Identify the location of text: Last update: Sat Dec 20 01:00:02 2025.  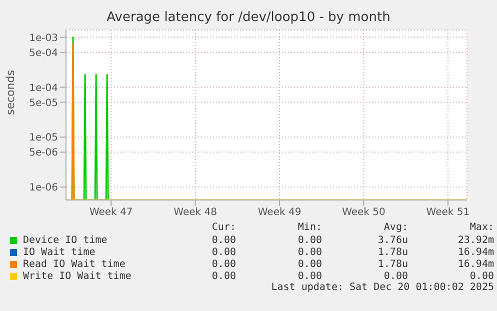
(382, 288).